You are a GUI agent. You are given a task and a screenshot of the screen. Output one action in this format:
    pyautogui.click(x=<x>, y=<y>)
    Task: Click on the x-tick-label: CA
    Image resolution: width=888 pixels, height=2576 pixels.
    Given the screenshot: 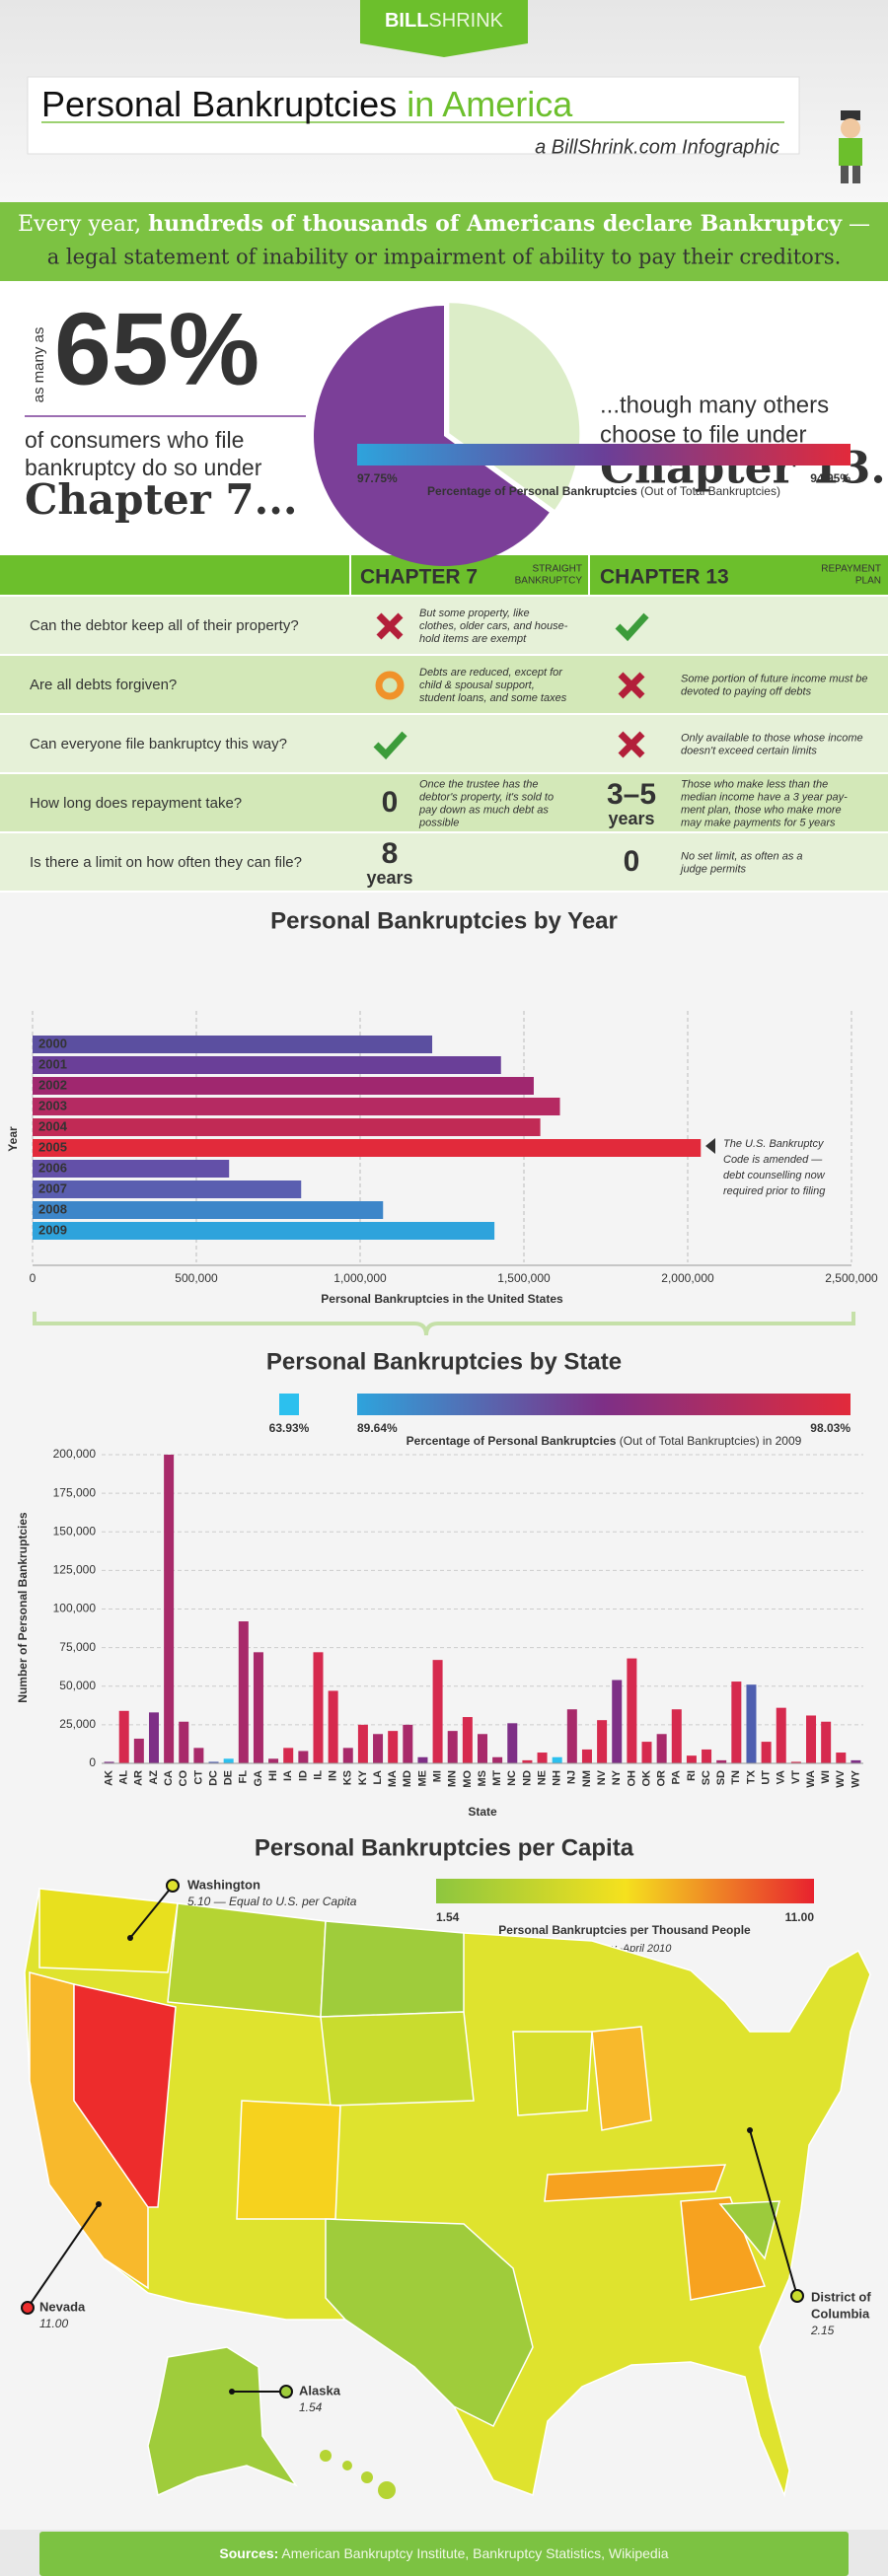 What is the action you would take?
    pyautogui.click(x=169, y=1778)
    